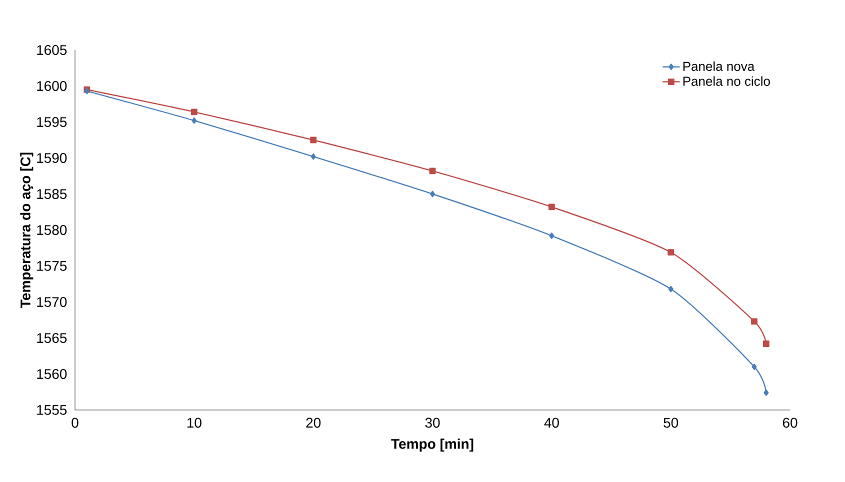  Describe the element at coordinates (75, 423) in the screenshot. I see `x-tick-label: 0` at that location.